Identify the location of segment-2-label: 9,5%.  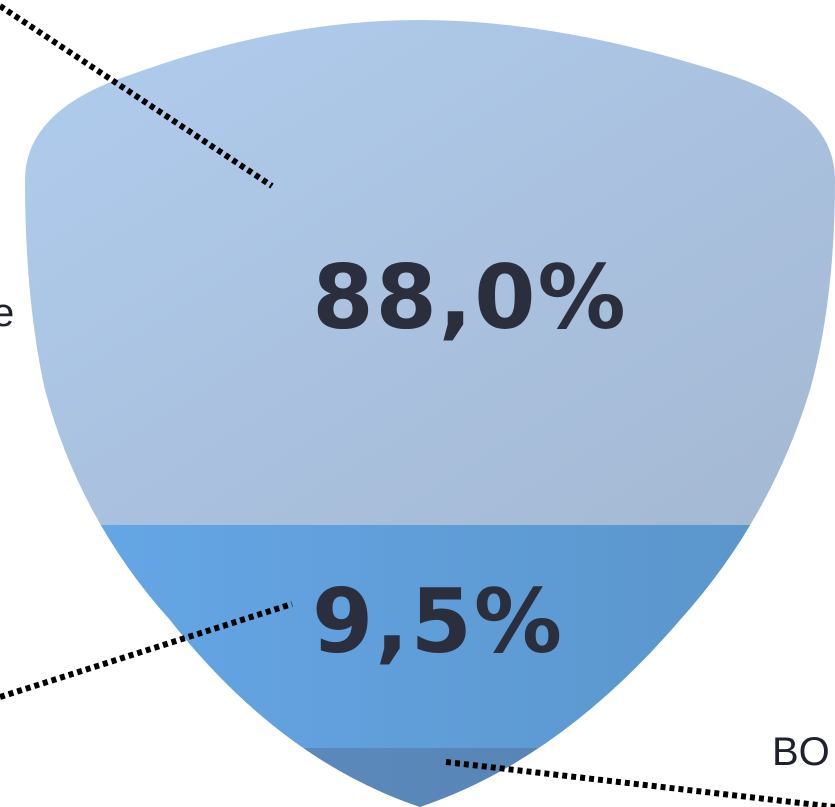
(438, 621).